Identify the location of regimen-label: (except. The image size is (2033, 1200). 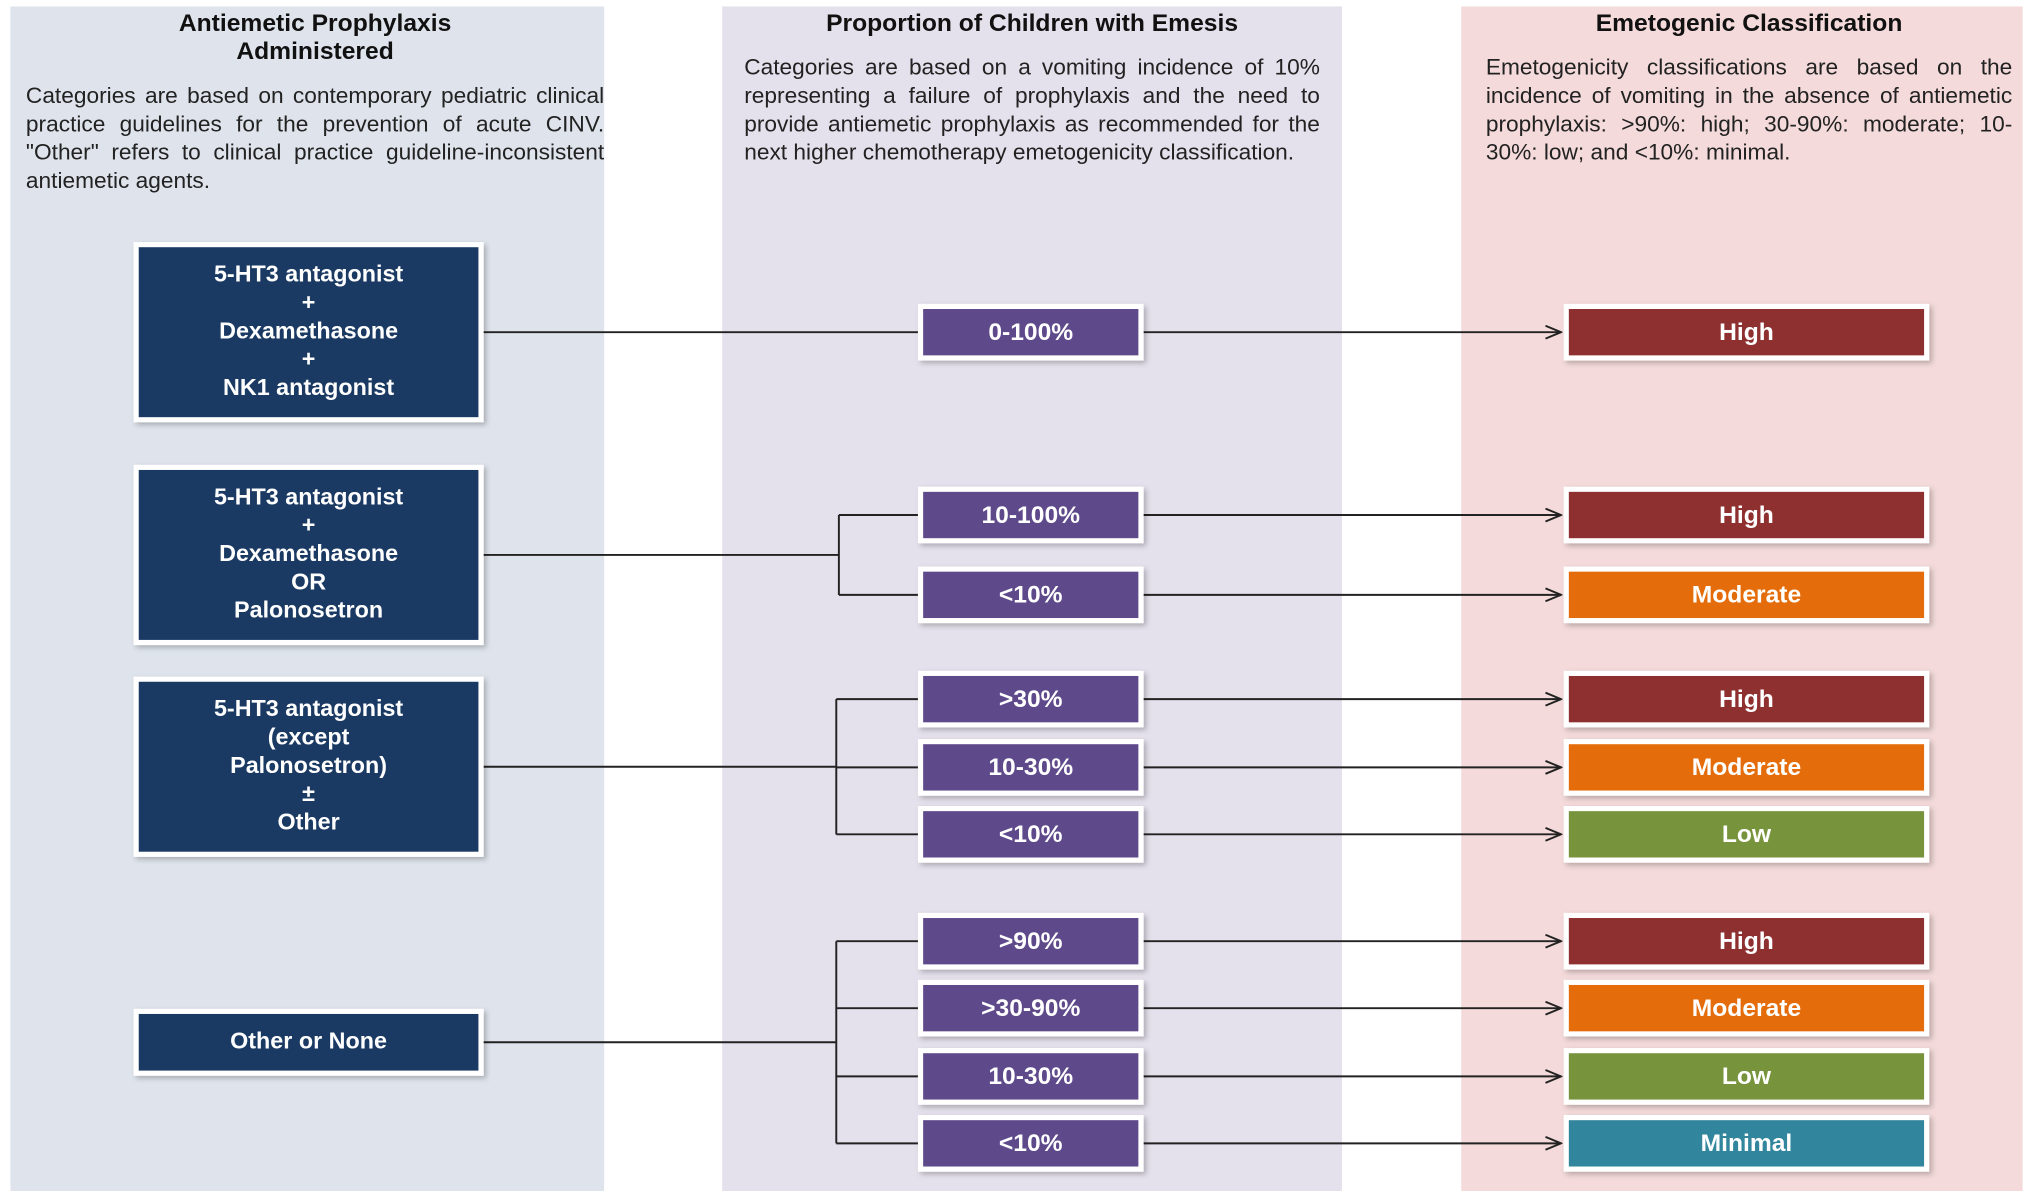
(309, 737).